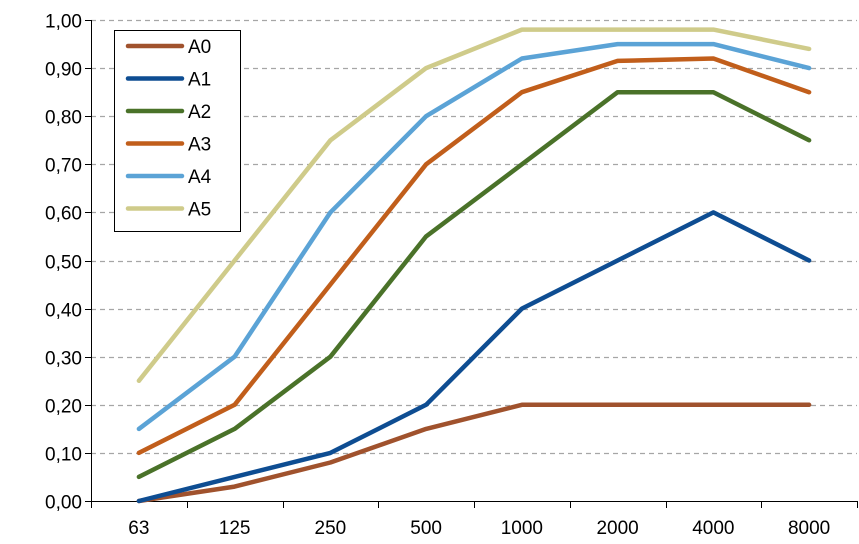  I want to click on x-tick-label: 125, so click(235, 528).